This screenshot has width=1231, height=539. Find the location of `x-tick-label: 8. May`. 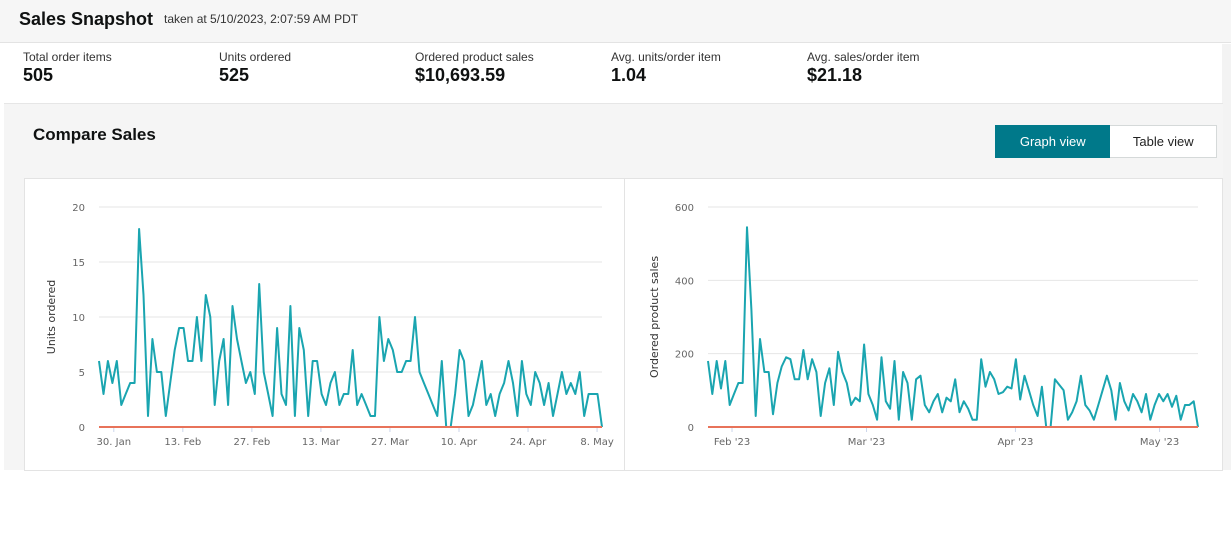

x-tick-label: 8. May is located at coordinates (596, 442).